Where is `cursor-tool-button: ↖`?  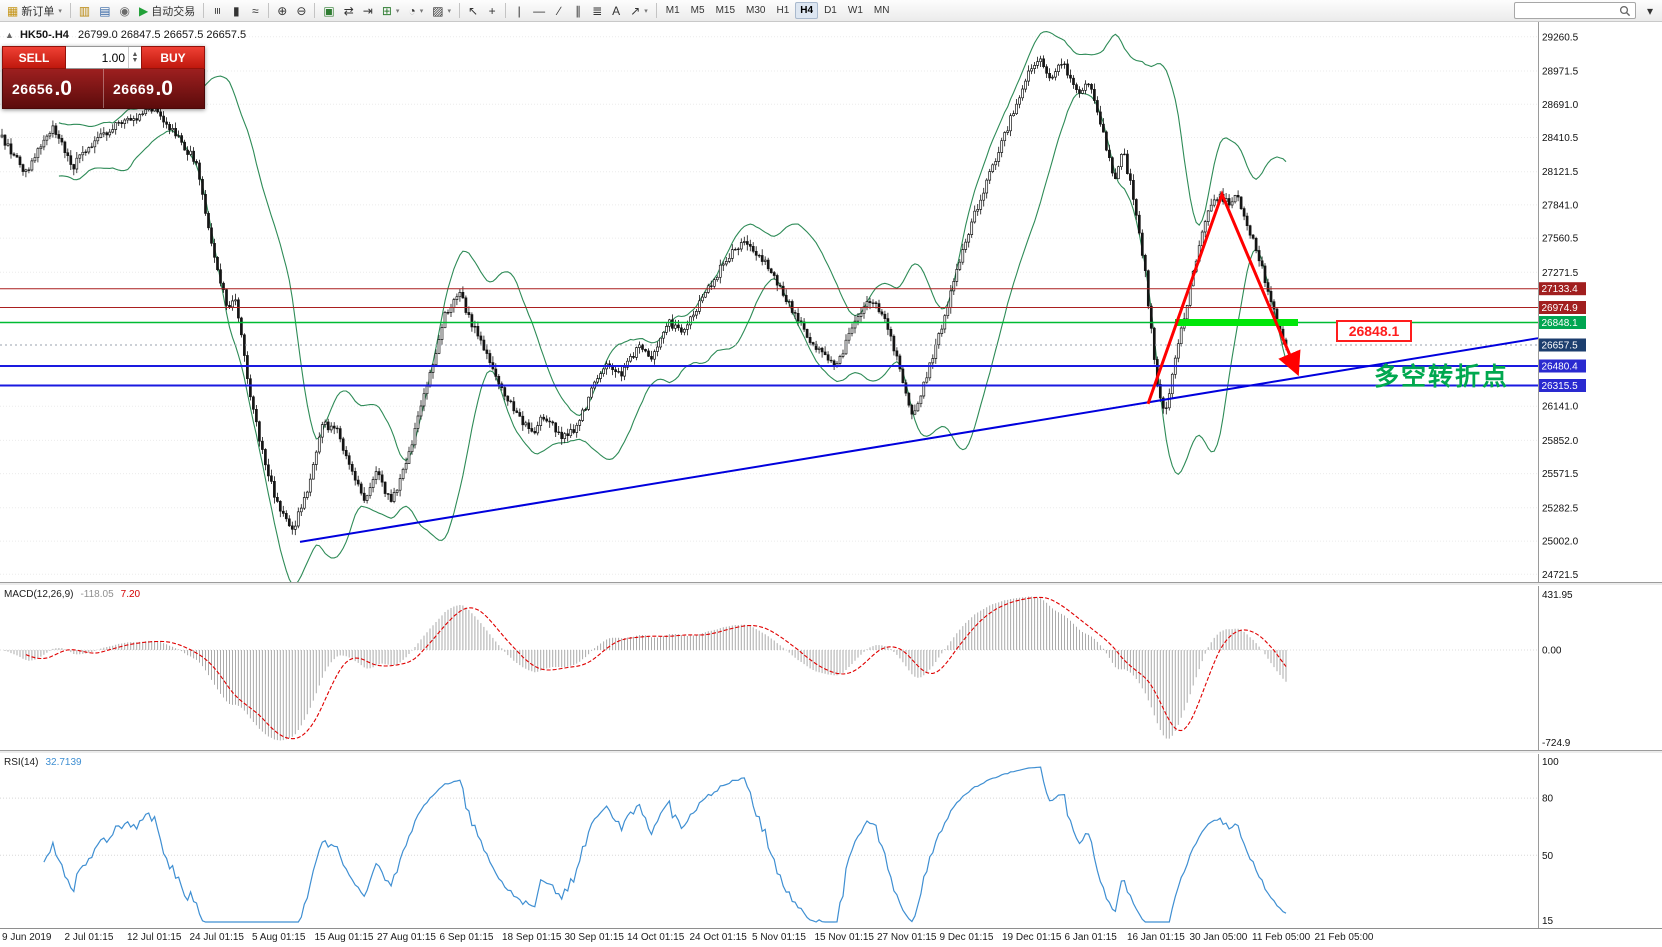
cursor-tool-button: ↖ is located at coordinates (473, 11).